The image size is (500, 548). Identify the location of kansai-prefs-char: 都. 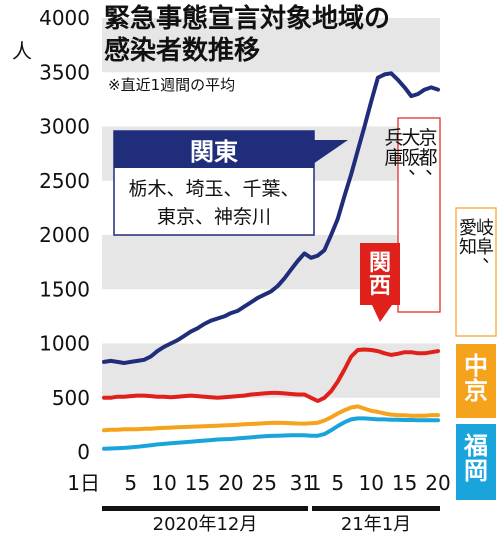
(427, 158).